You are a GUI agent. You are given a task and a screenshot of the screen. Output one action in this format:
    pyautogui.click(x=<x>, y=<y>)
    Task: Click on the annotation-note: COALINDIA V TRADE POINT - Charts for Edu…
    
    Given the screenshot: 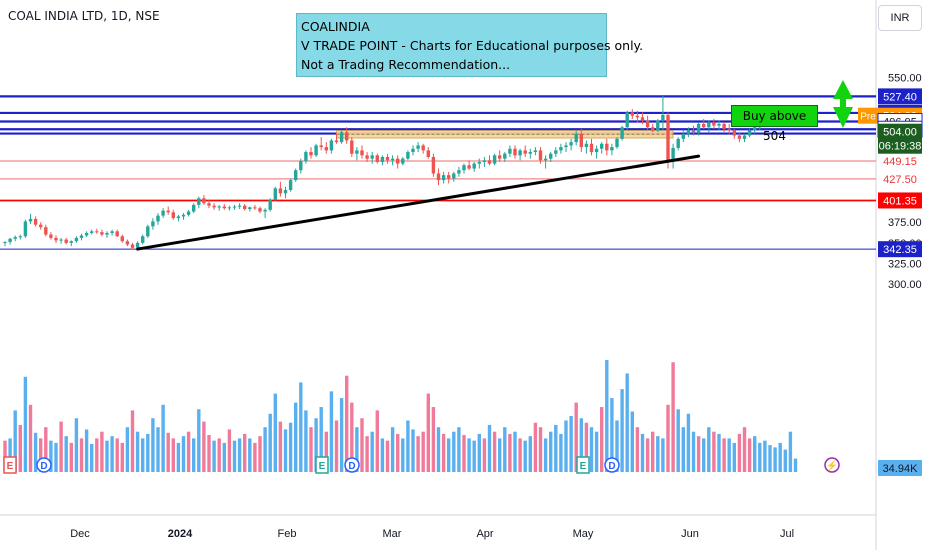 What is the action you would take?
    pyautogui.click(x=469, y=45)
    